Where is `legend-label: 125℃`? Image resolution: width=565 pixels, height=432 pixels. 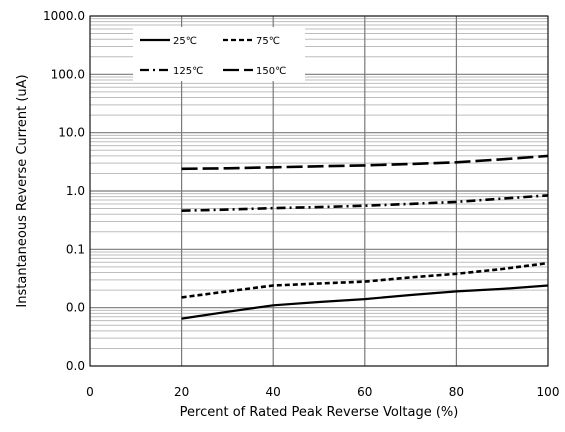 legend-label: 125℃ is located at coordinates (188, 71).